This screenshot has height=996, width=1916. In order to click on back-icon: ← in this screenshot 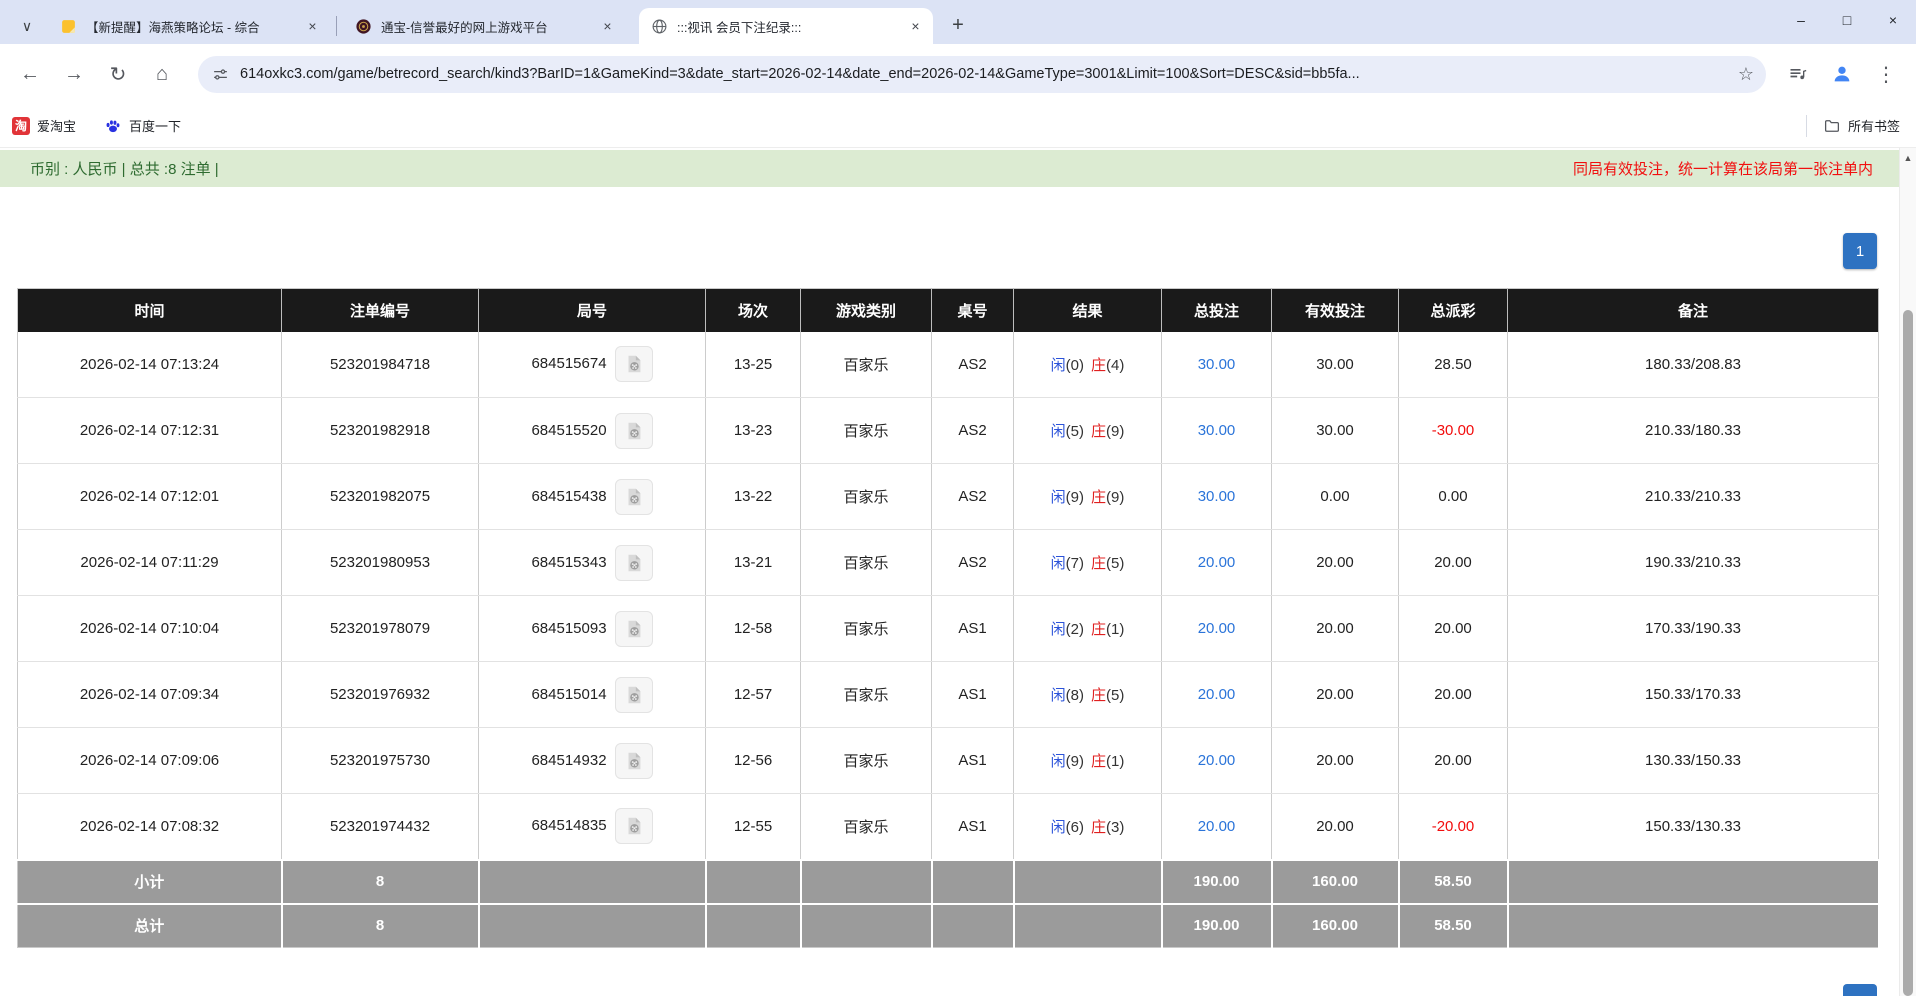, I will do `click(30, 74)`.